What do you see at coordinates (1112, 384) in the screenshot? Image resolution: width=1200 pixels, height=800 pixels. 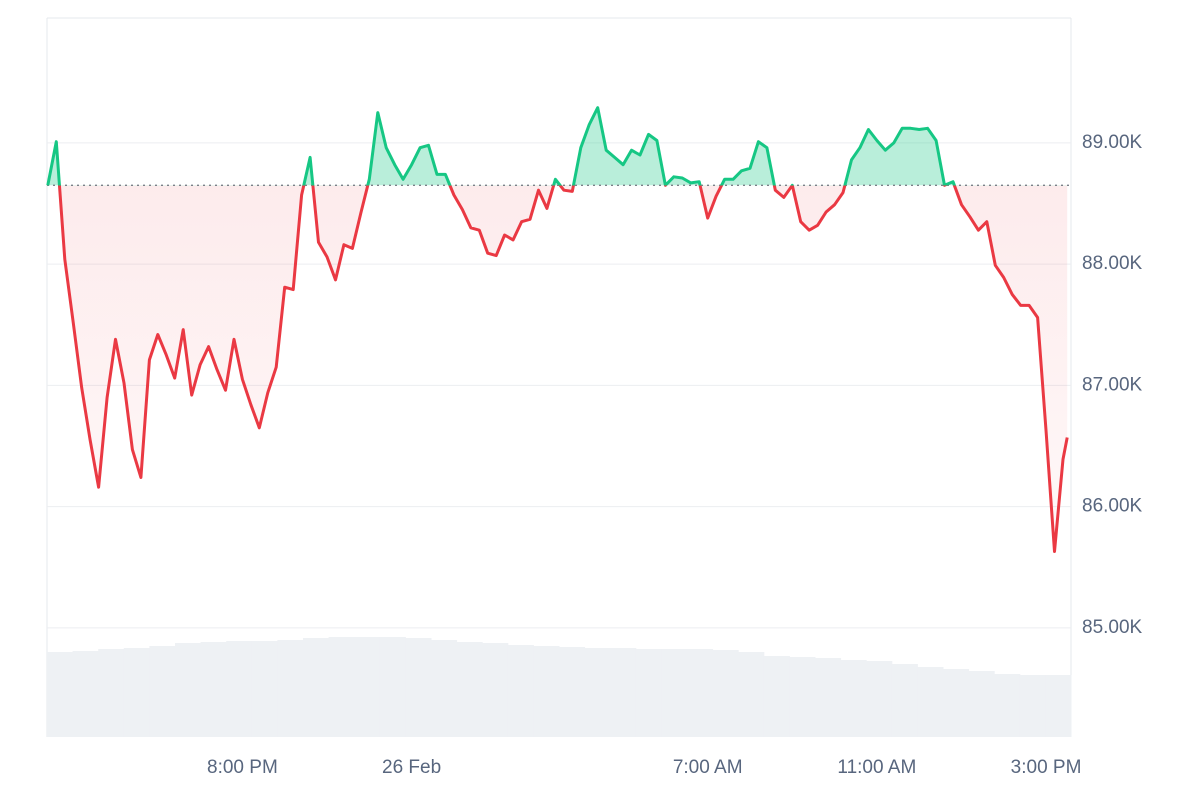 I see `y-tick-label: 87.00K` at bounding box center [1112, 384].